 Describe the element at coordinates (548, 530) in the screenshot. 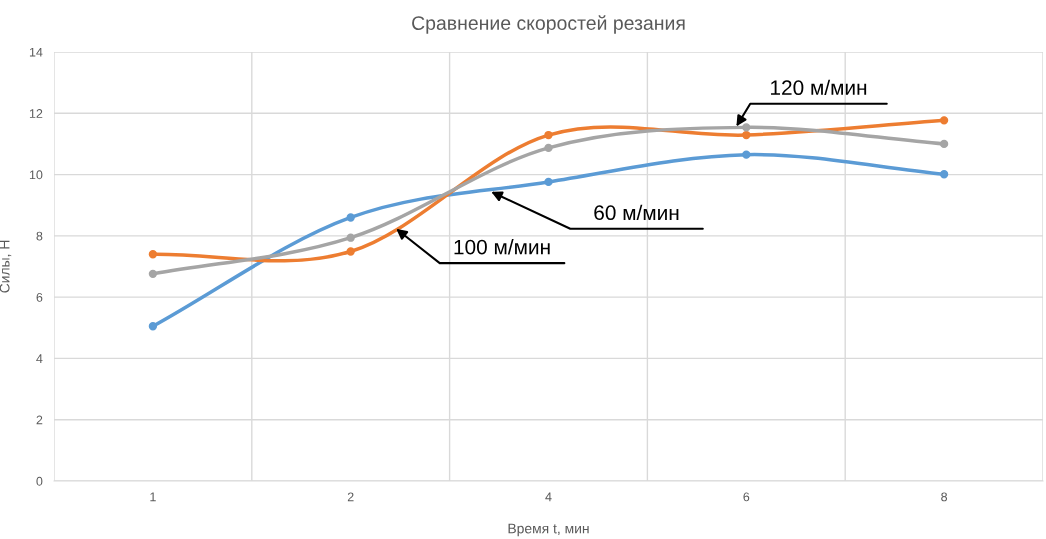

I see `x-axis-title: Время t, мин` at that location.